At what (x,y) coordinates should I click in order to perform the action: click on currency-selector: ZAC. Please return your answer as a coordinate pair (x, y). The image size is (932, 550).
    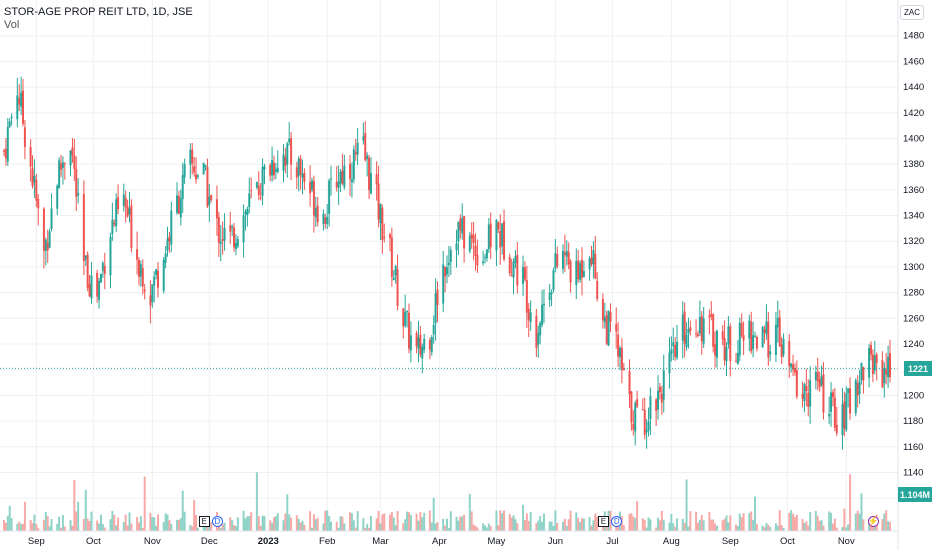
    Looking at the image, I should click on (912, 12).